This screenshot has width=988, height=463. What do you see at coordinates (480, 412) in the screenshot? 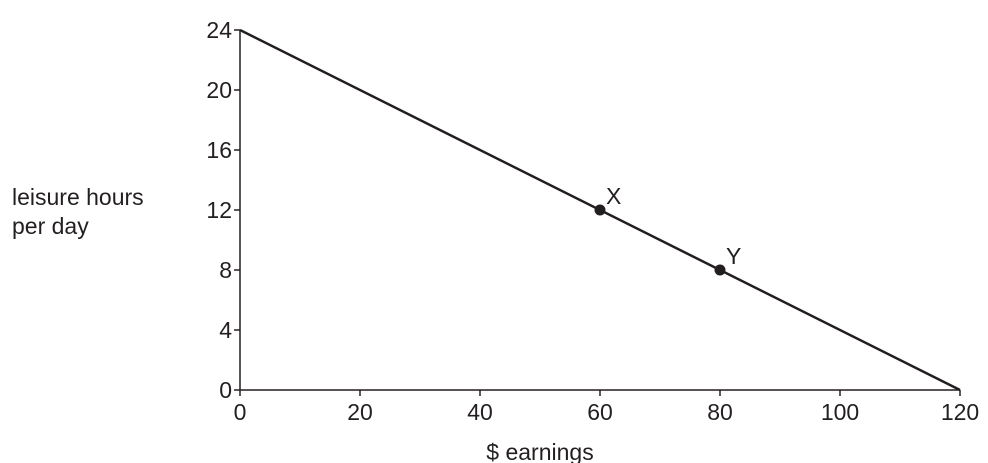
I see `x-tick-label: 40` at bounding box center [480, 412].